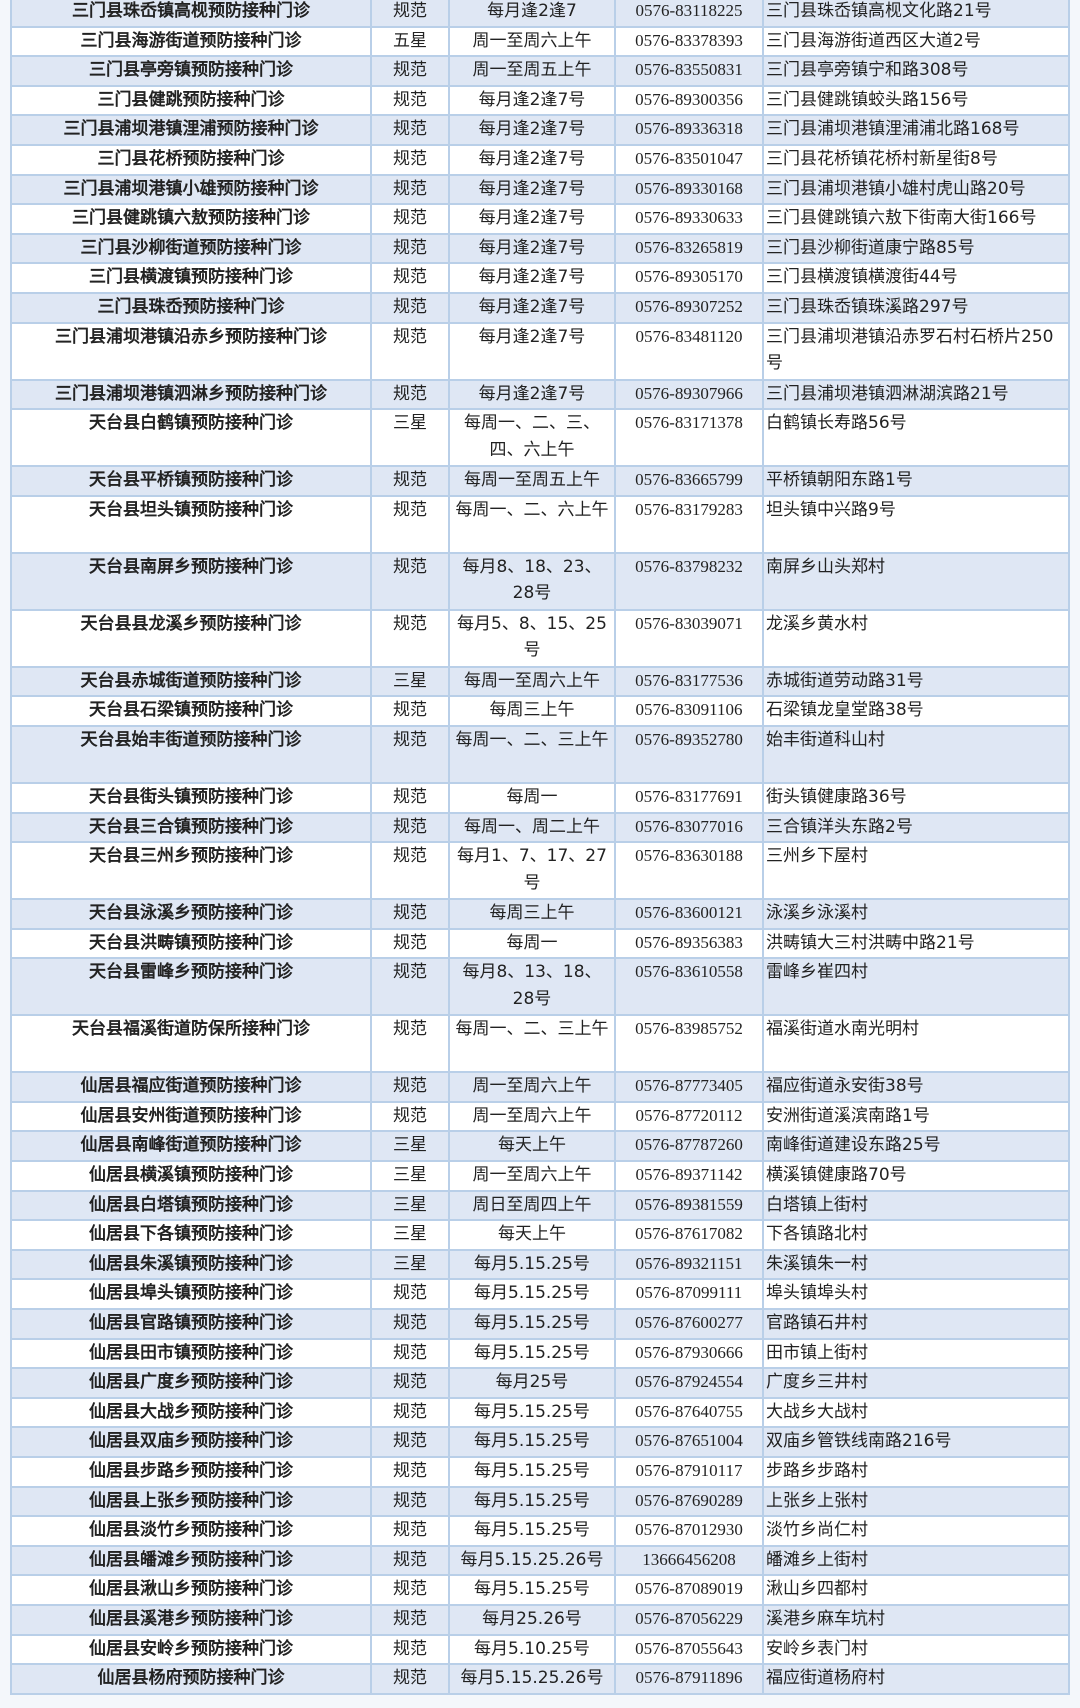  I want to click on address-cell: 埠头镇埠头村, so click(916, 1294).